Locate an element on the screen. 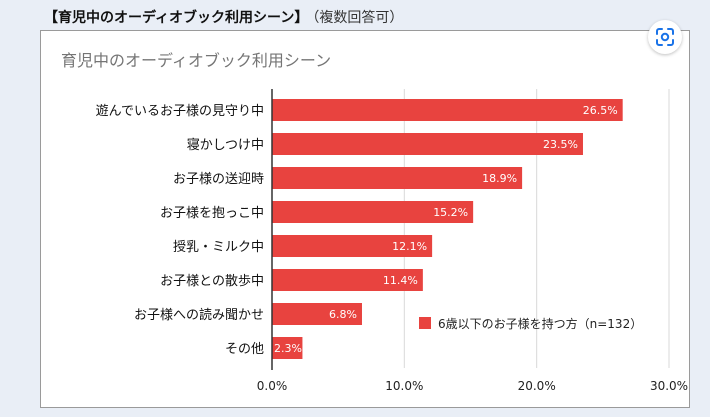 The height and width of the screenshot is (417, 710). value-label: 12.1% is located at coordinates (409, 246).